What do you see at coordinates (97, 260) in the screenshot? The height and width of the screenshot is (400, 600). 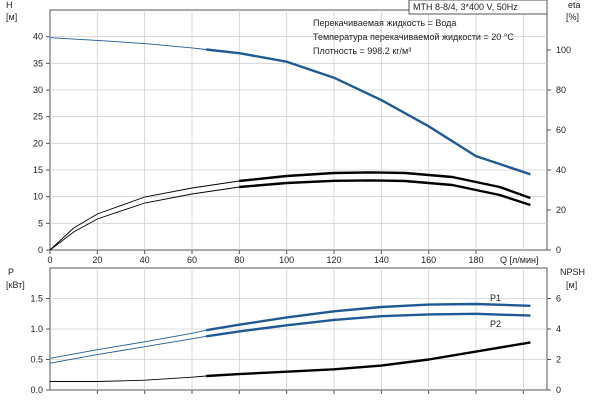 I see `x-tick-label: 20` at bounding box center [97, 260].